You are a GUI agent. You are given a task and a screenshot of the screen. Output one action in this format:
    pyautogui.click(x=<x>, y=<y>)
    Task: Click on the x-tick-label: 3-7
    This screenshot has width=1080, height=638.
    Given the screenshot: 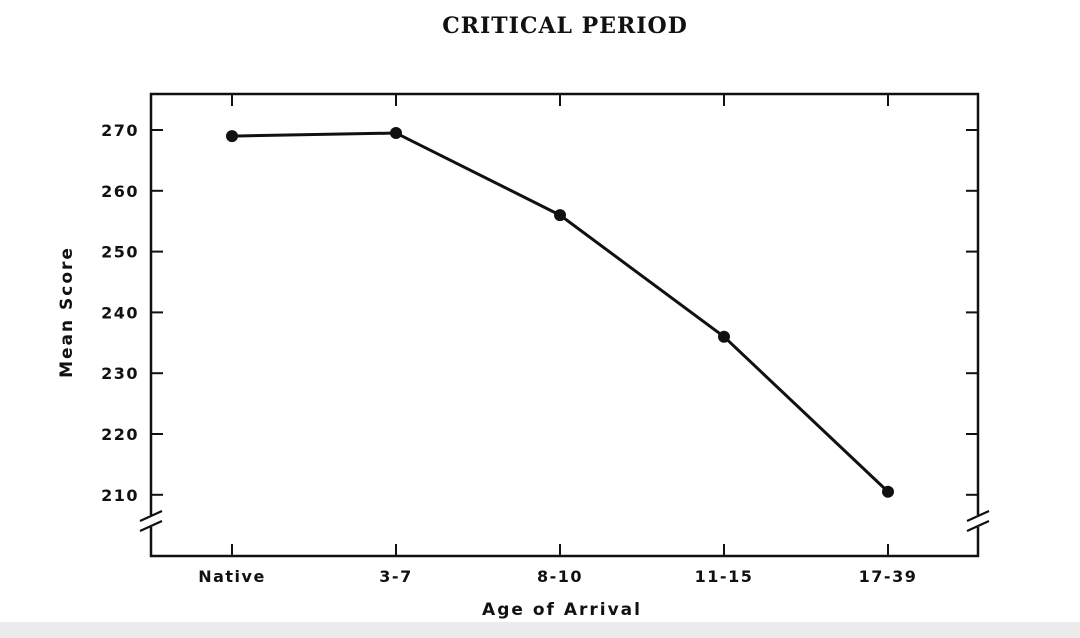 What is the action you would take?
    pyautogui.click(x=395, y=576)
    